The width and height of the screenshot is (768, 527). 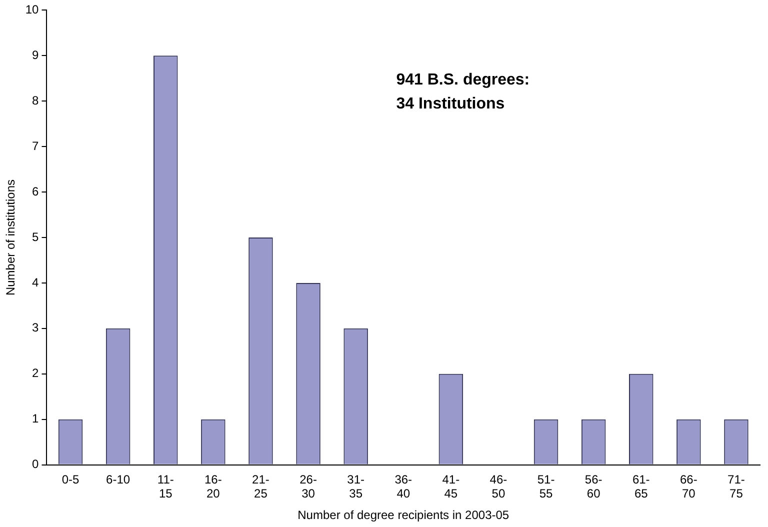 What do you see at coordinates (36, 145) in the screenshot?
I see `y-tick-label: 7` at bounding box center [36, 145].